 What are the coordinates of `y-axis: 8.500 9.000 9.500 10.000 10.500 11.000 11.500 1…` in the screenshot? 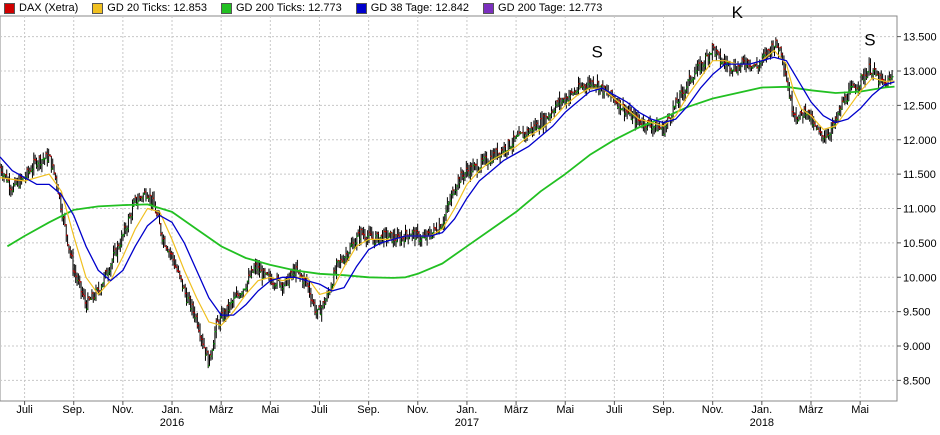 It's located at (917, 209).